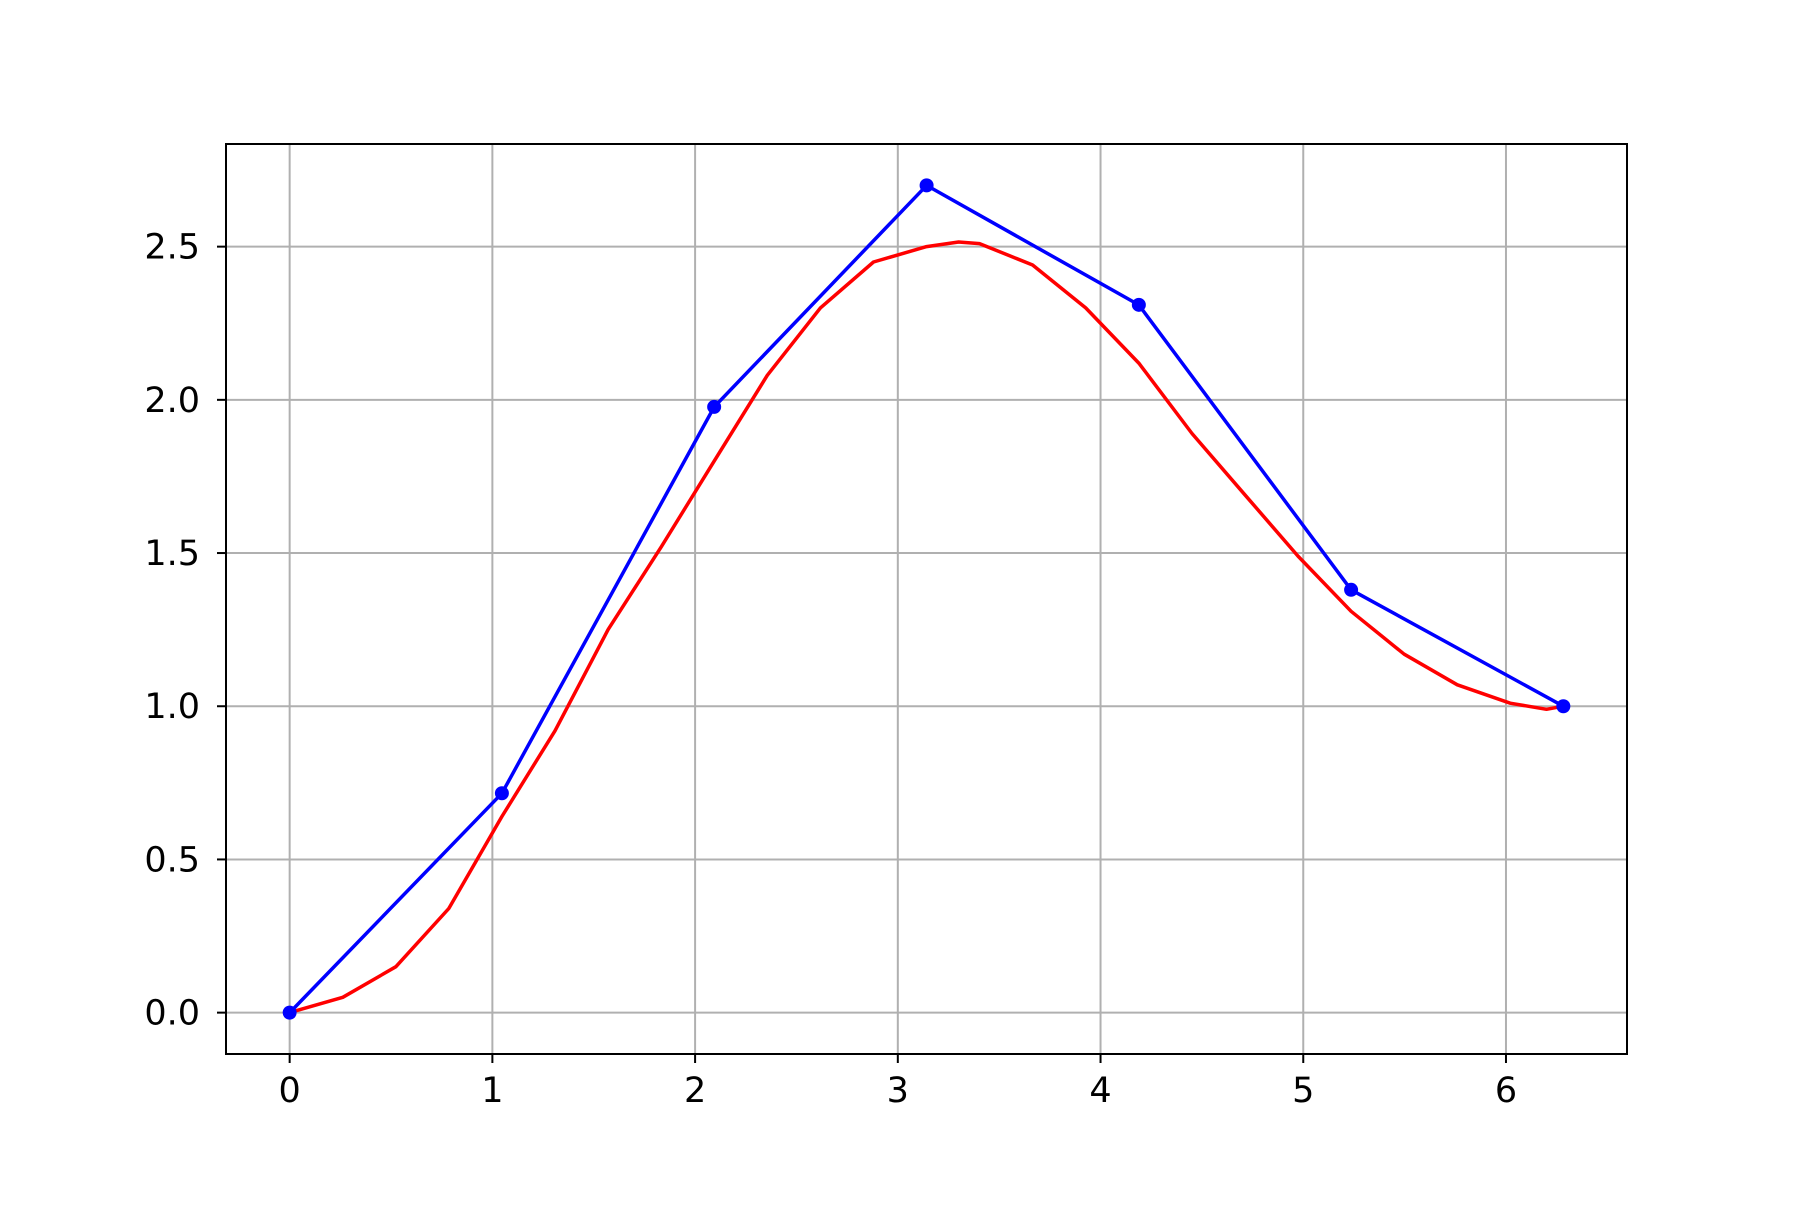 The image size is (1800, 1205). I want to click on y-tick-label: 2.0, so click(172, 401).